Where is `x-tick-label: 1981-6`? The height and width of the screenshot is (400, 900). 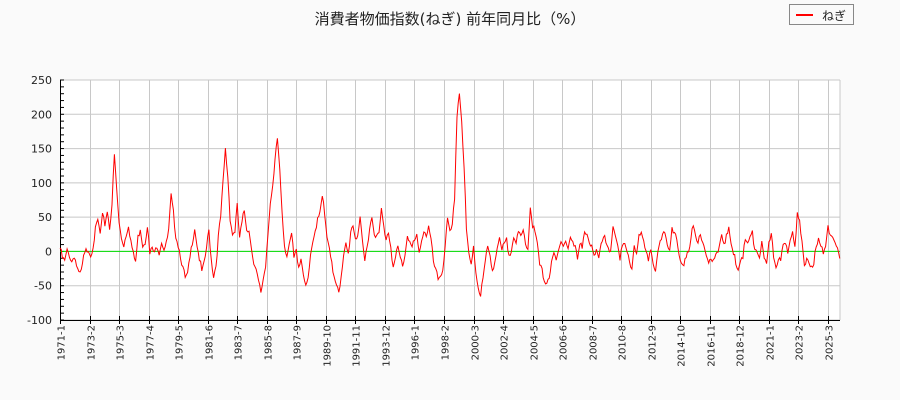 x-tick-label: 1981-6 is located at coordinates (210, 342).